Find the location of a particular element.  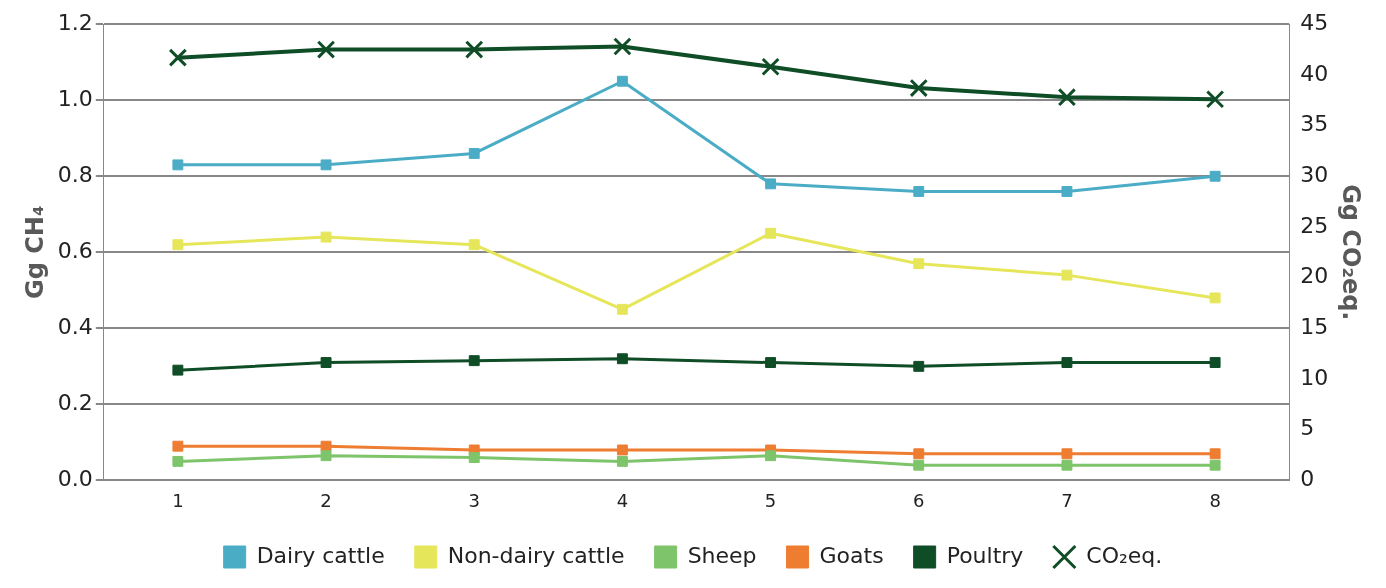

x-tick-label: 1 is located at coordinates (178, 500).